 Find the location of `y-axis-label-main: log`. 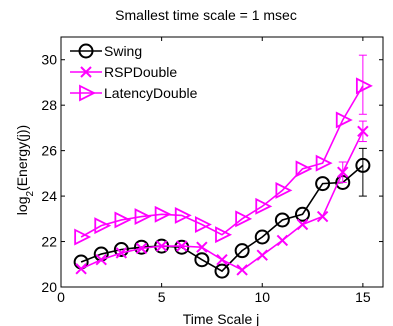

y-axis-label-main: log is located at coordinates (22, 206).